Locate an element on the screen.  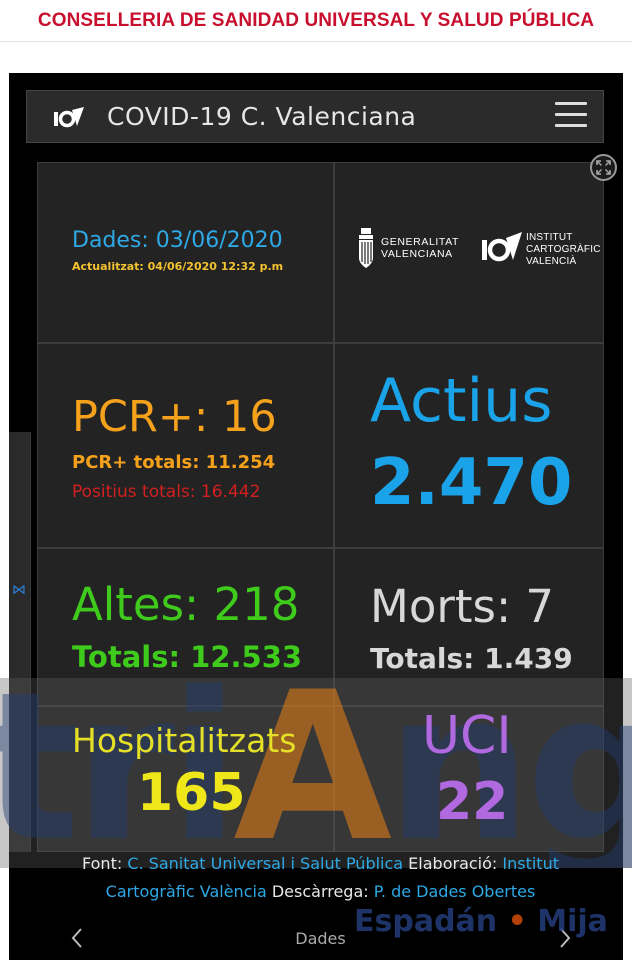
pager-label: Dades is located at coordinates (320, 938).